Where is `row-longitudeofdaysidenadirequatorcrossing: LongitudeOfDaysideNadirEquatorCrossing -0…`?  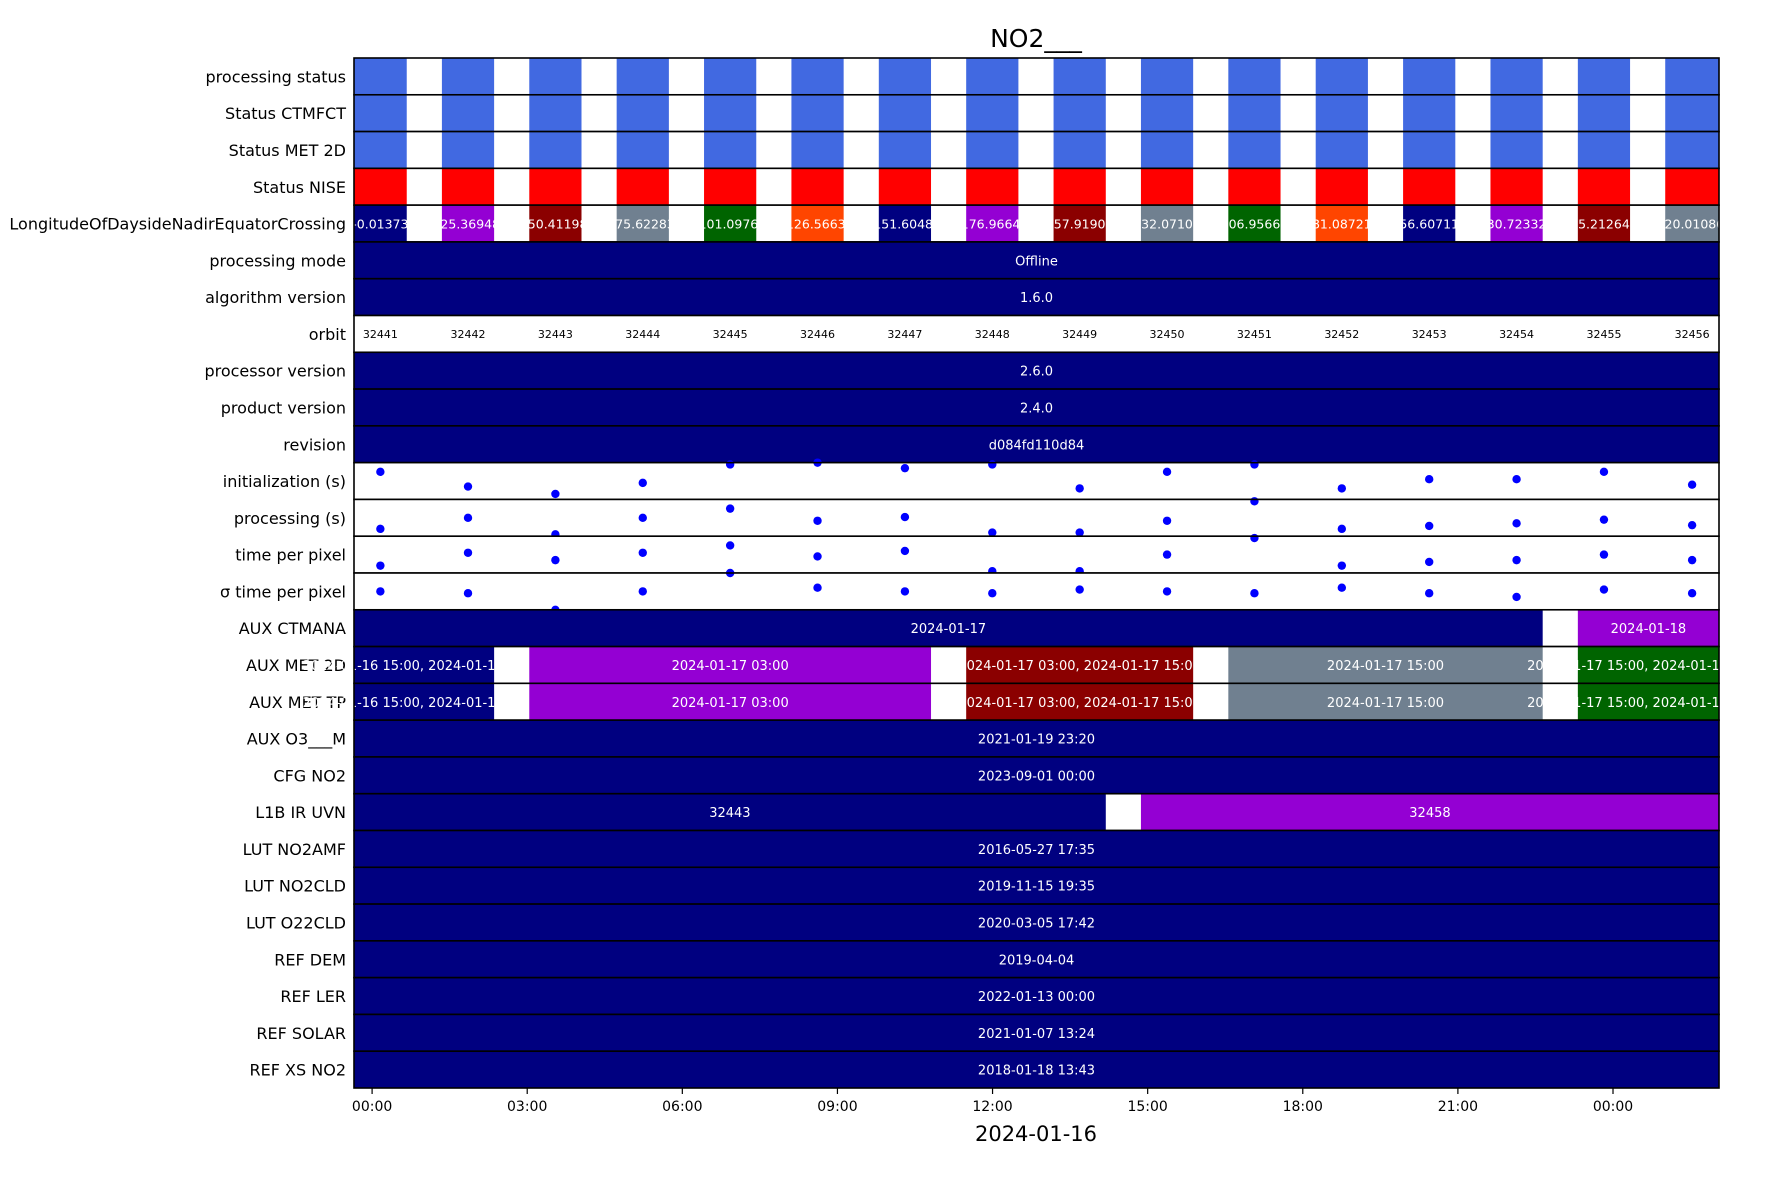
row-longitudeofdaysidenadirequatorcrossing: LongitudeOfDaysideNadirEquatorCrossing -0… is located at coordinates (866, 223).